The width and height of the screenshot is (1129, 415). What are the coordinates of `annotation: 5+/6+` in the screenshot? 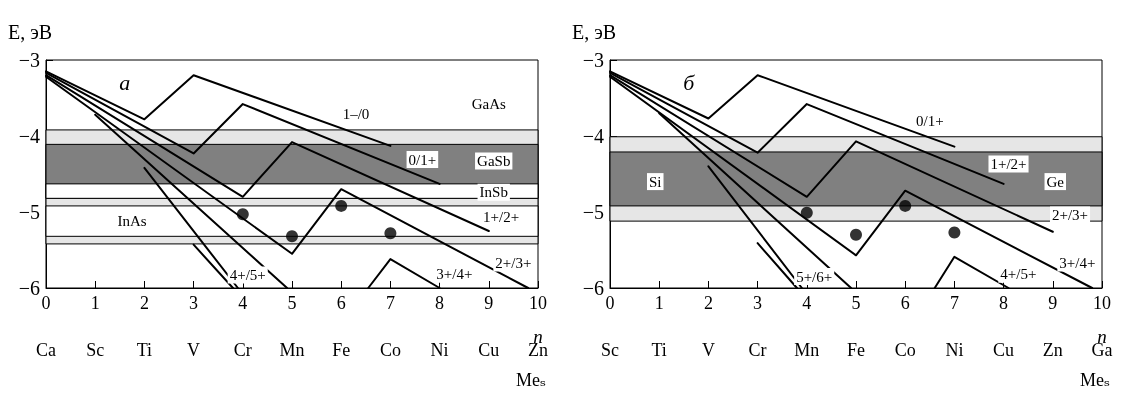 It's located at (814, 276).